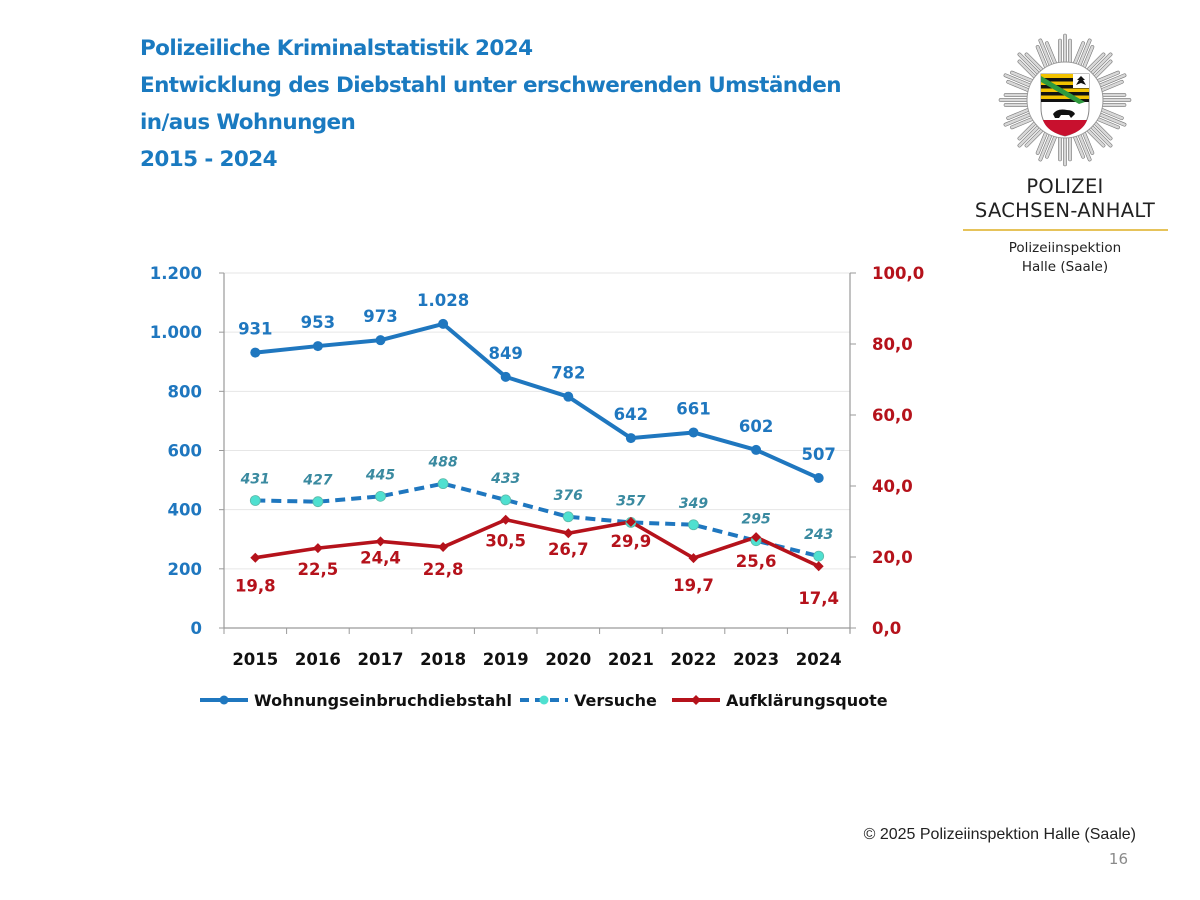 The height and width of the screenshot is (900, 1200). What do you see at coordinates (380, 557) in the screenshot?
I see `data-label-aufklaerungsquote: 24,4` at bounding box center [380, 557].